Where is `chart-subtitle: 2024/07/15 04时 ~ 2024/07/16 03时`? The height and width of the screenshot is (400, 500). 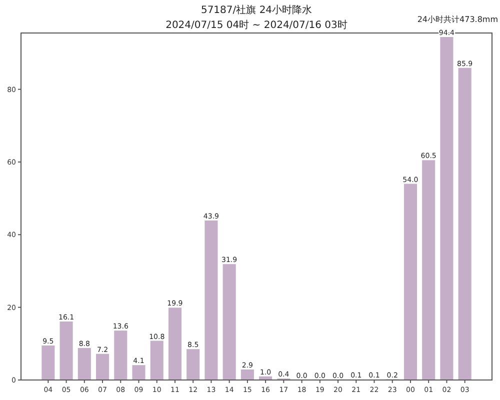 chart-subtitle: 2024/07/15 04时 ~ 2024/07/16 03时 is located at coordinates (257, 25).